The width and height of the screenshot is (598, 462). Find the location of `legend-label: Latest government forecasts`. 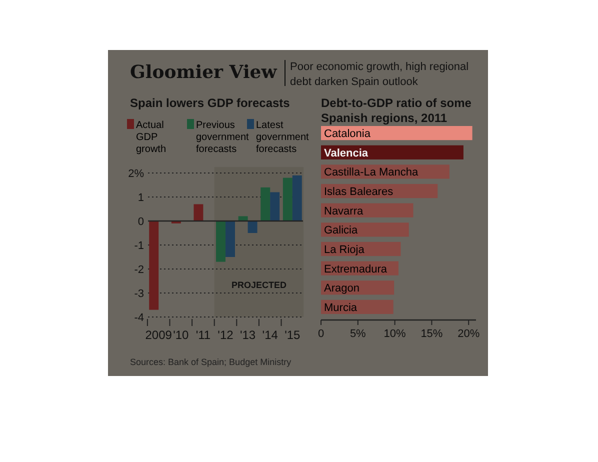

legend-label: Latest government forecasts is located at coordinates (283, 137).